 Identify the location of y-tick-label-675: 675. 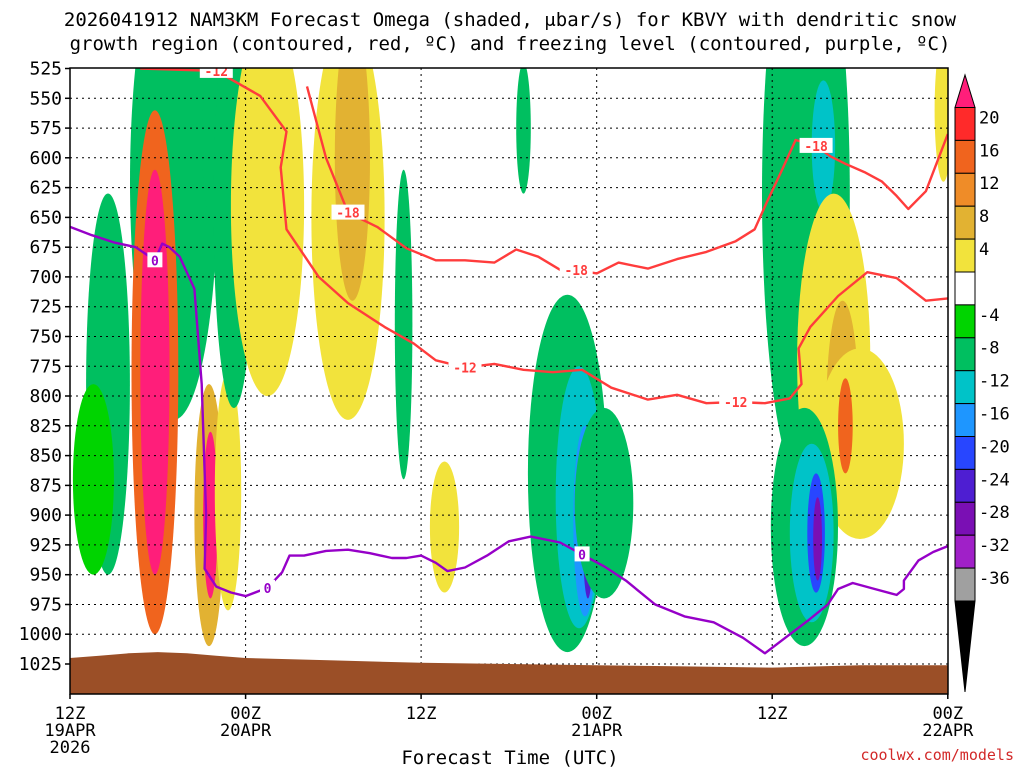
(45, 247).